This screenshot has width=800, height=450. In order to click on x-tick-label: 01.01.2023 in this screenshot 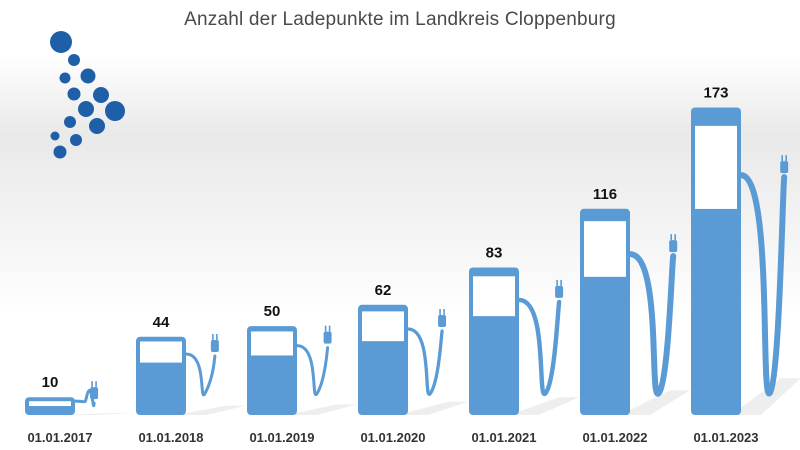, I will do `click(725, 437)`.